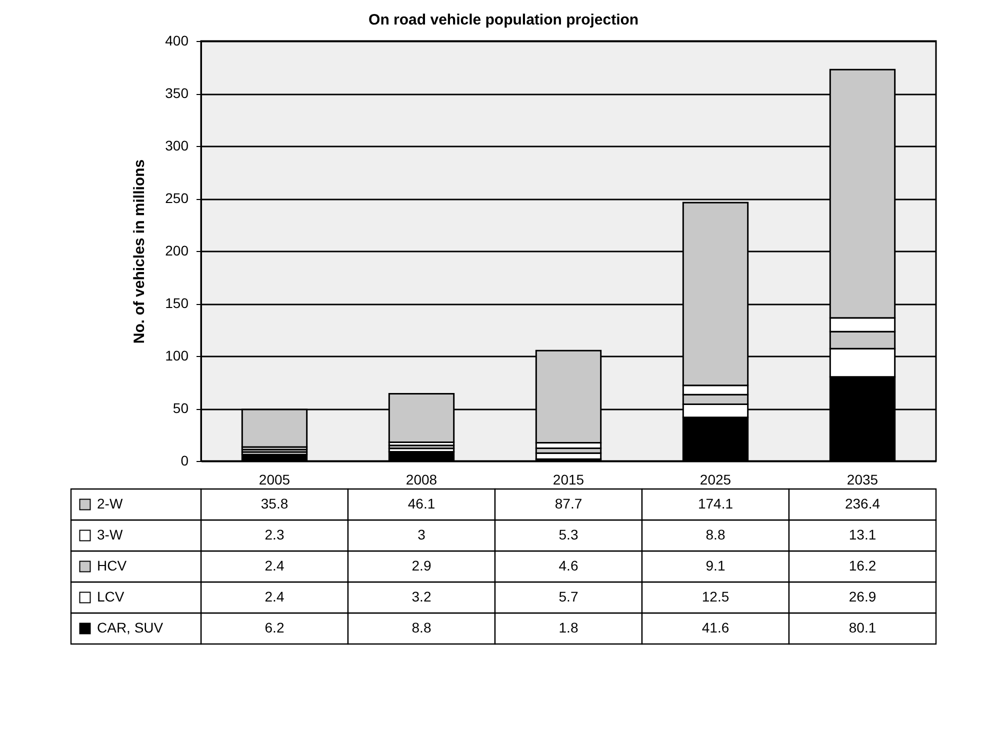 This screenshot has width=999, height=729. Describe the element at coordinates (862, 504) in the screenshot. I see `data-label: 236.4` at that location.